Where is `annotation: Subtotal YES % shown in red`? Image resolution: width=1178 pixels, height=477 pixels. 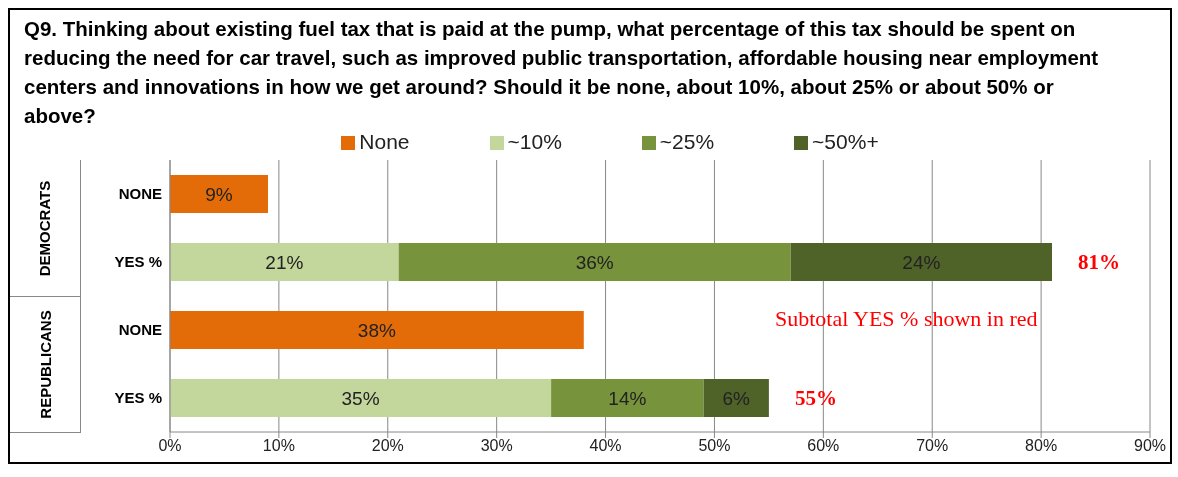
annotation: Subtotal YES % shown in red is located at coordinates (906, 319).